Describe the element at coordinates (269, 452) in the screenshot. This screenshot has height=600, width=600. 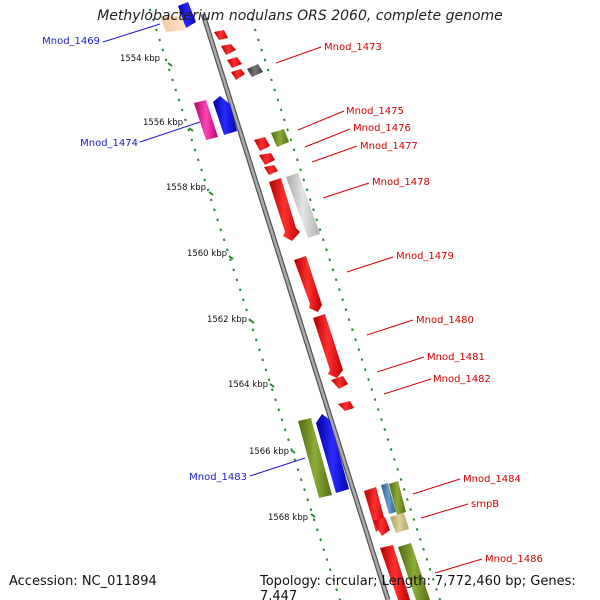
I see `kbp-label: 1566 kbp` at that location.